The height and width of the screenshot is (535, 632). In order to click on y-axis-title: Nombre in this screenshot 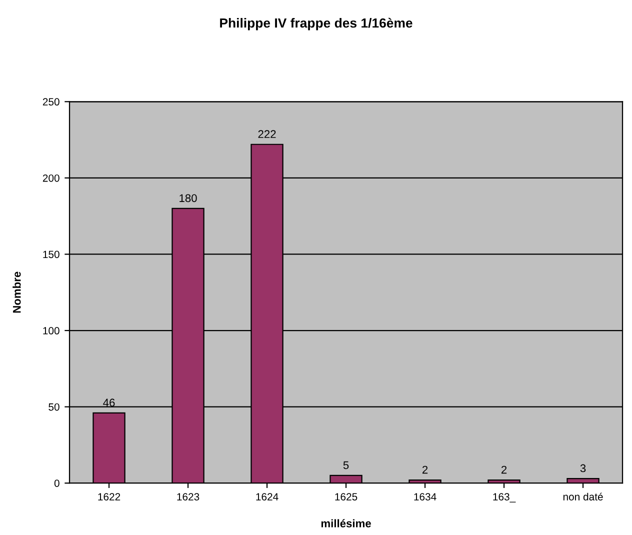, I will do `click(16, 292)`.